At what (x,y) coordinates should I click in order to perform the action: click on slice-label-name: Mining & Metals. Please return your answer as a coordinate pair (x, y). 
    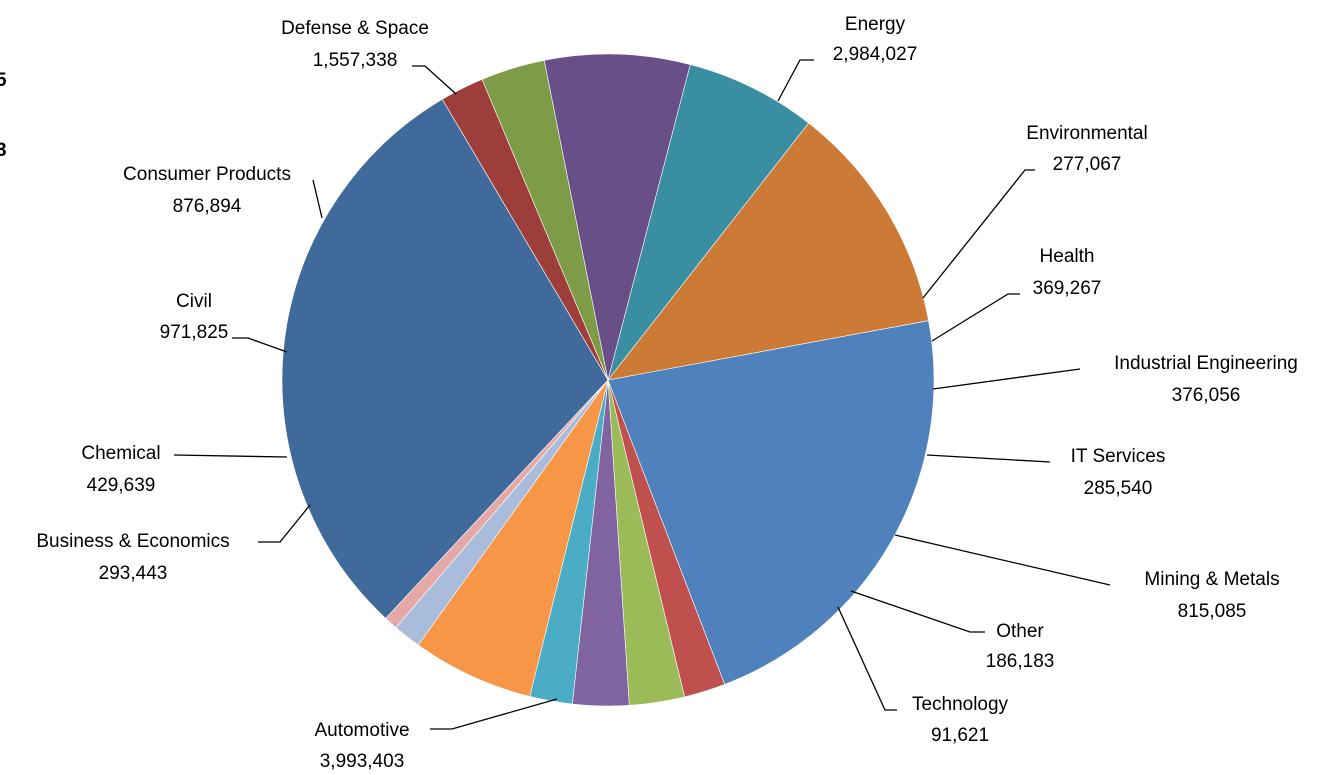
    Looking at the image, I should click on (1211, 579).